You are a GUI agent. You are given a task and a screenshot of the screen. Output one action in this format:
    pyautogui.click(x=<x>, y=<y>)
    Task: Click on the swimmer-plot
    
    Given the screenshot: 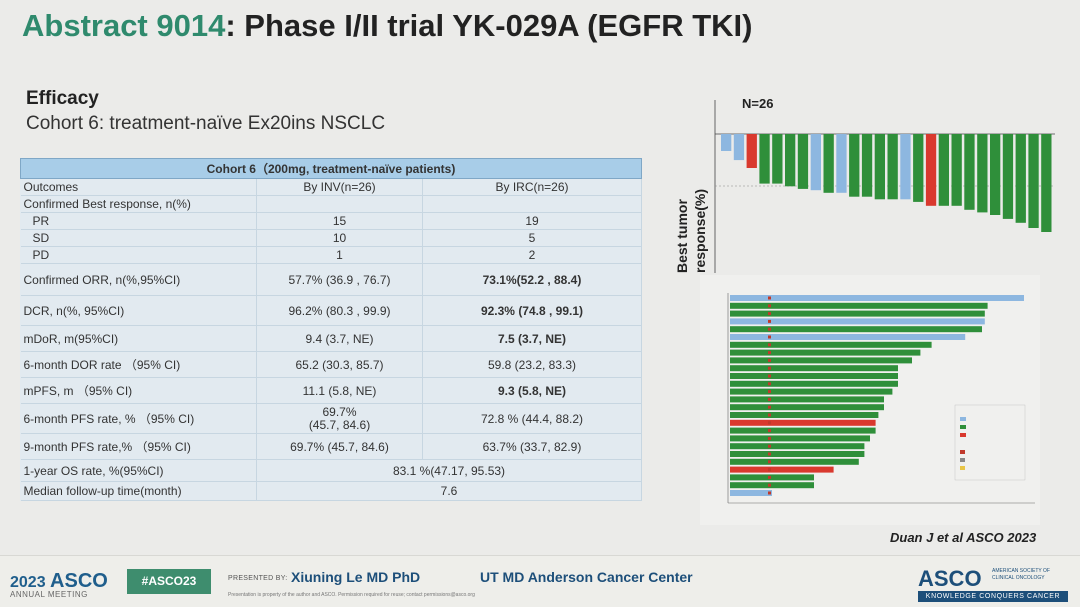 What is the action you would take?
    pyautogui.click(x=870, y=400)
    